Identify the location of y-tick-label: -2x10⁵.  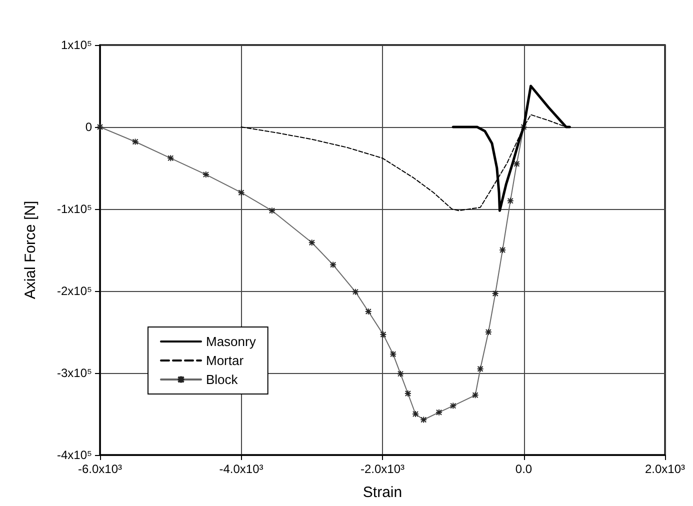
(74, 291).